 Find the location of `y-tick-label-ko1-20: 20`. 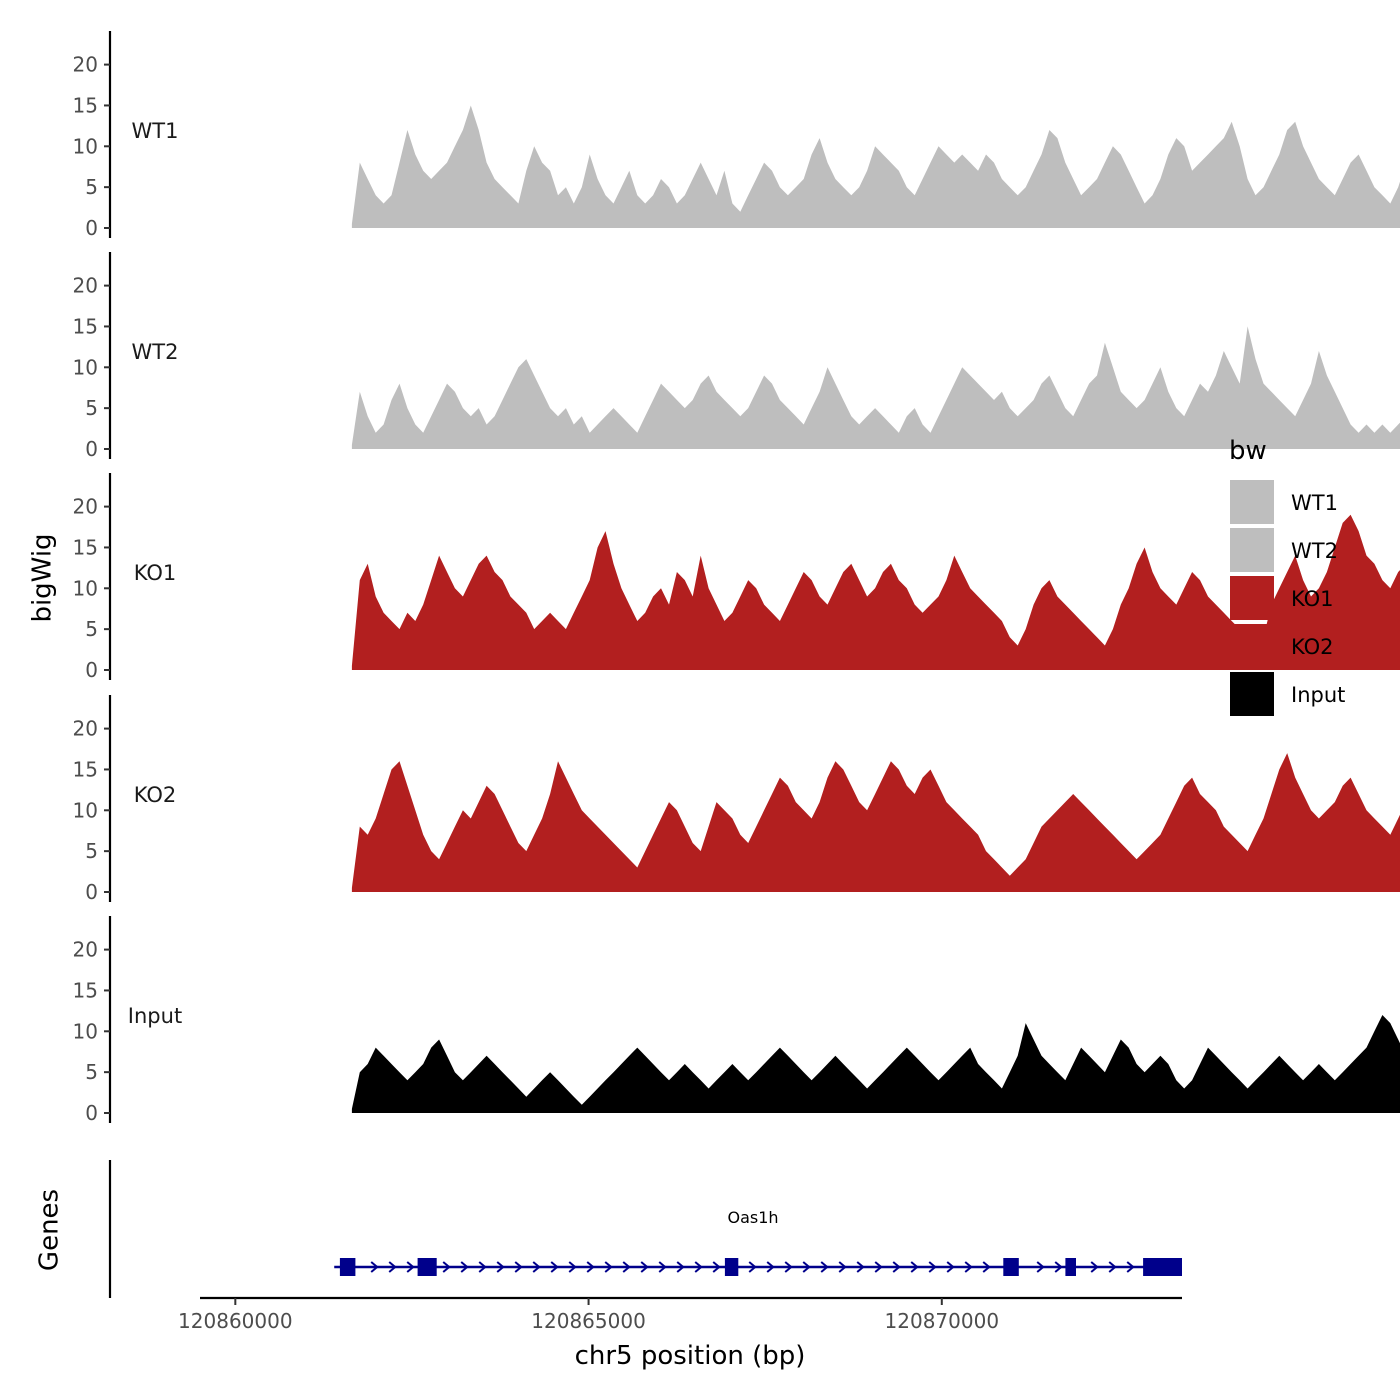

y-tick-label-ko1-20: 20 is located at coordinates (85, 507).